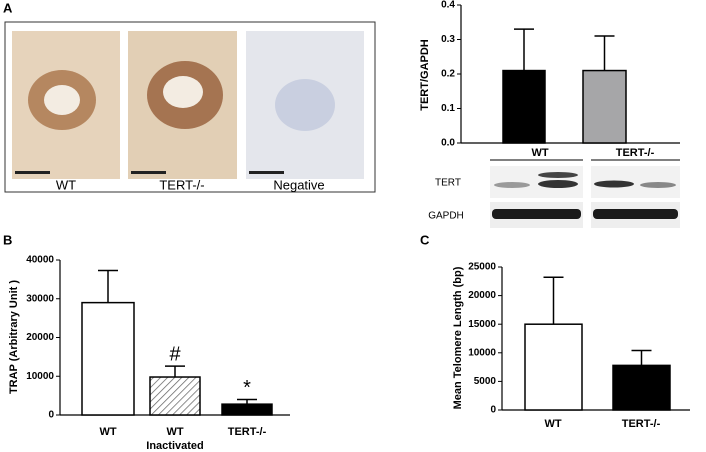  Describe the element at coordinates (482, 324) in the screenshot. I see `y-tick-label: 15000` at that location.